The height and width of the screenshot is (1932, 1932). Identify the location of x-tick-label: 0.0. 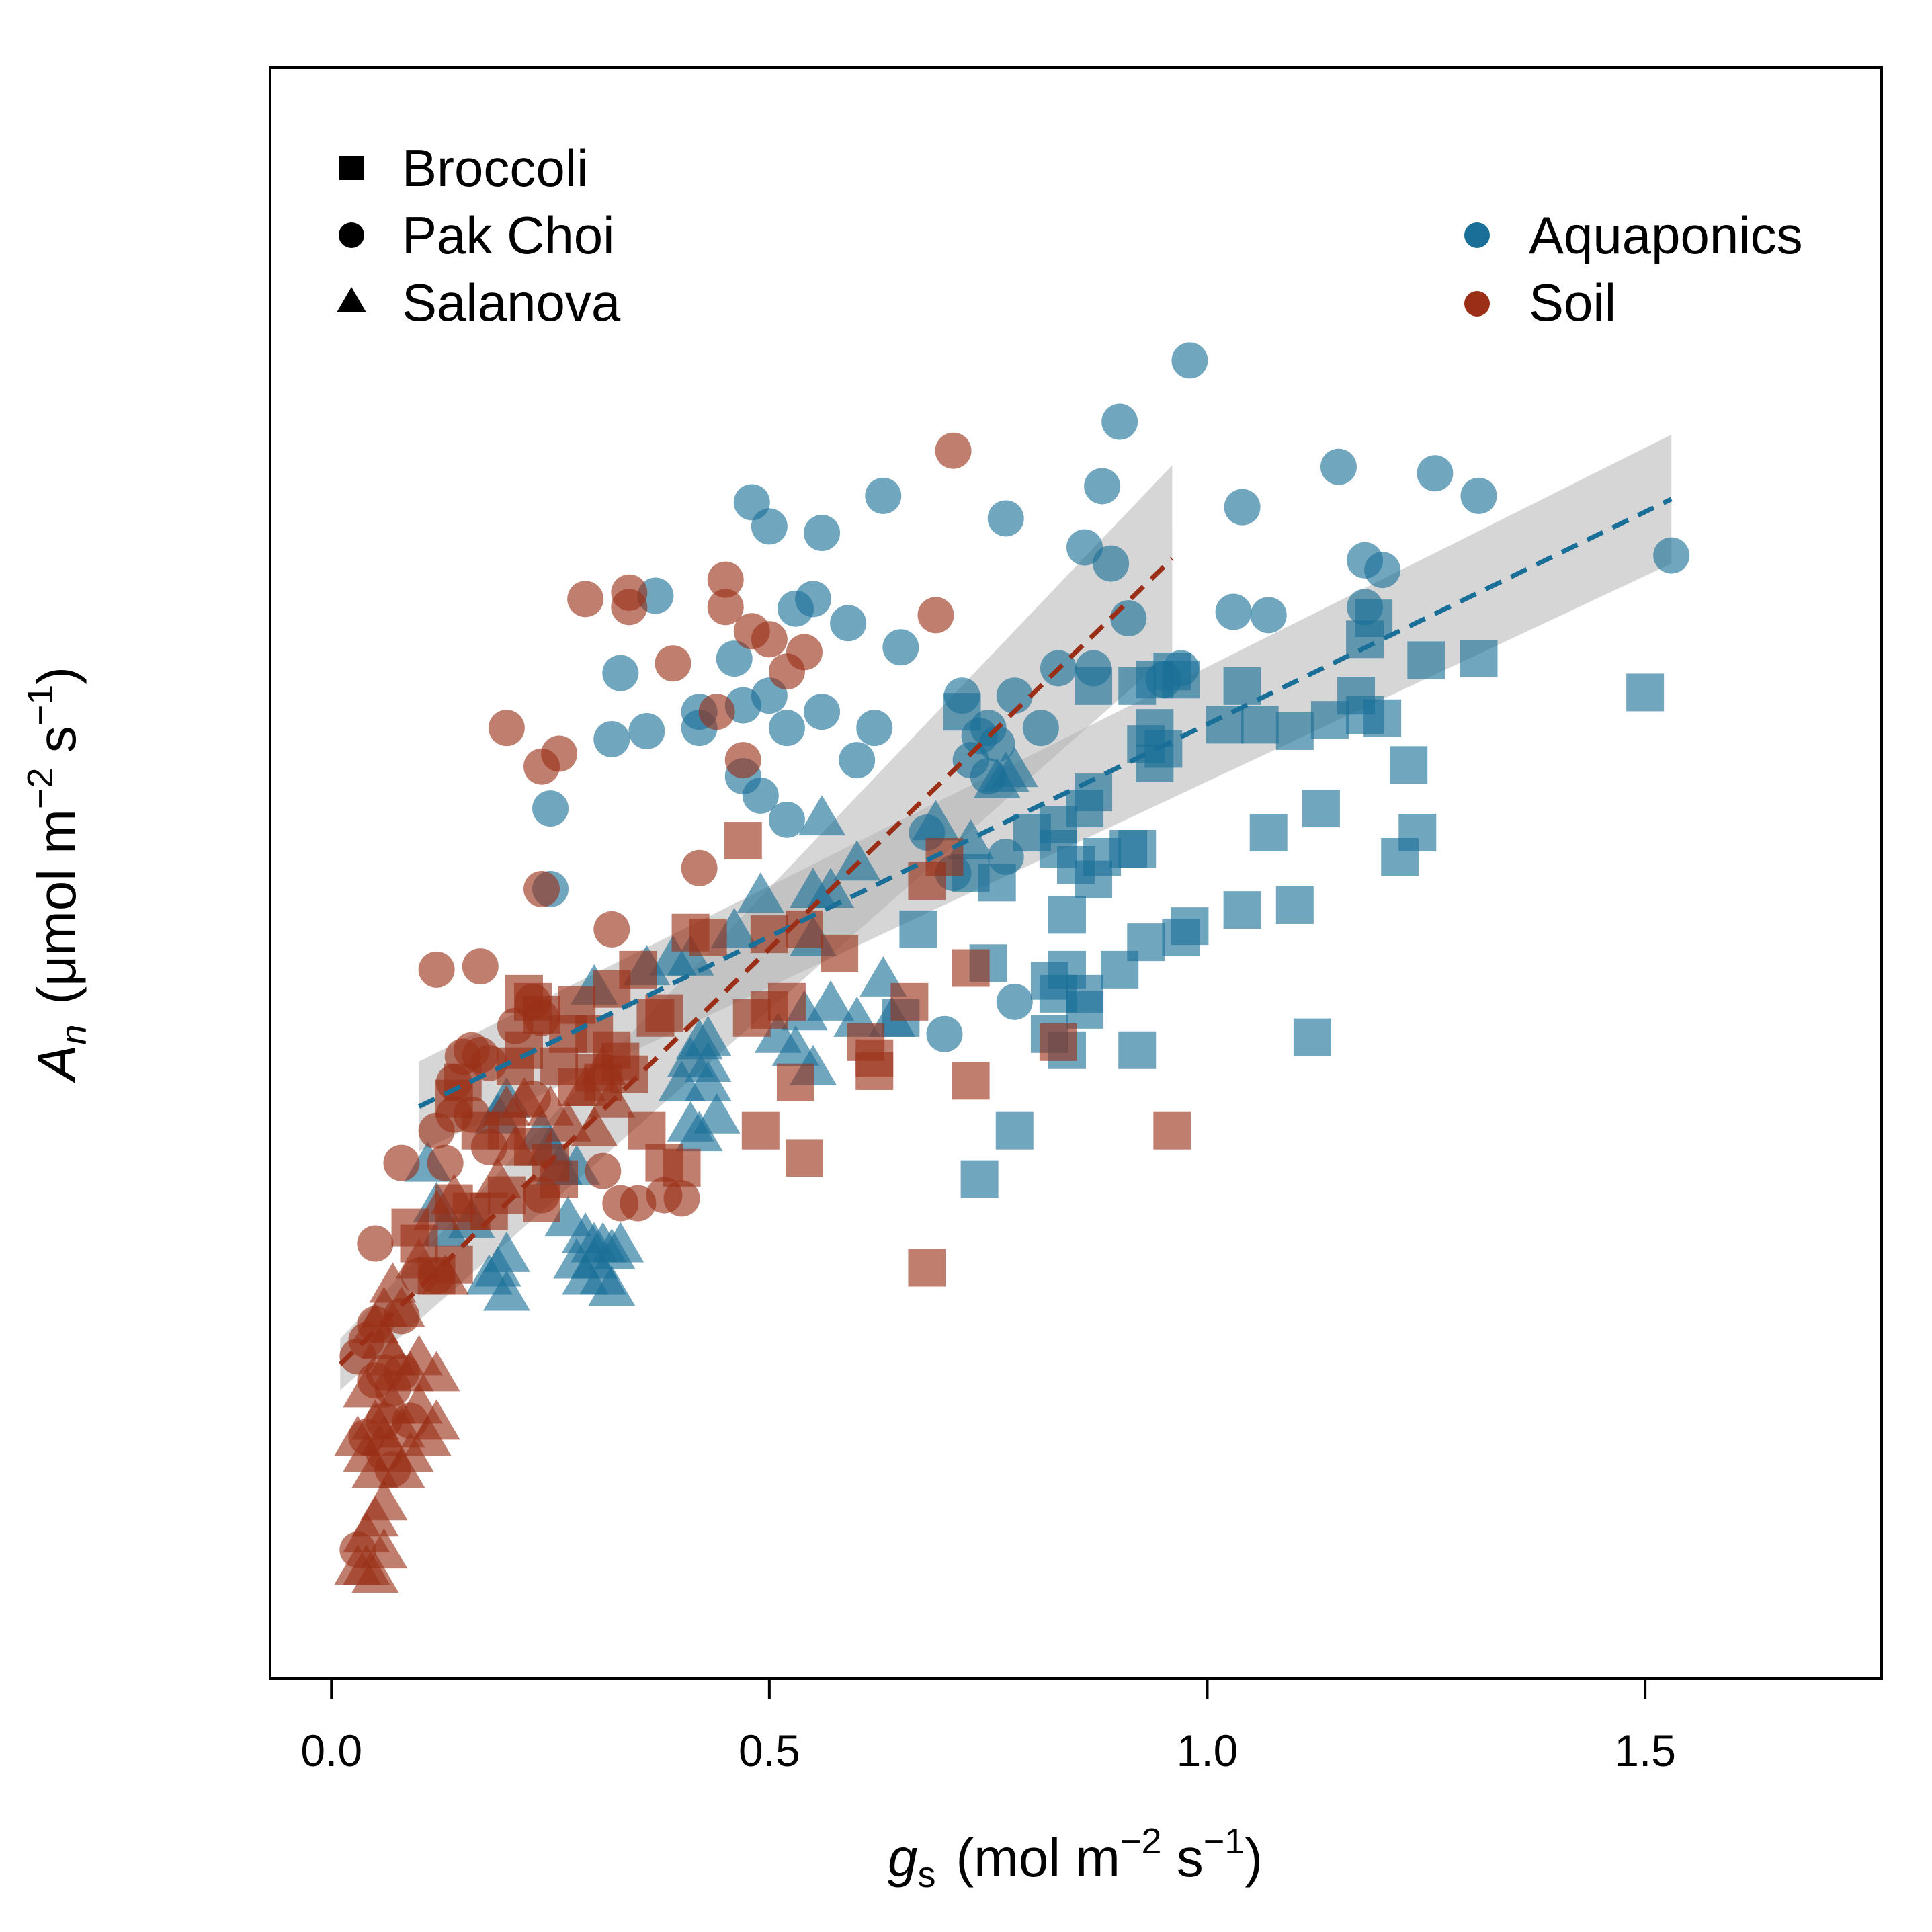
(331, 1750).